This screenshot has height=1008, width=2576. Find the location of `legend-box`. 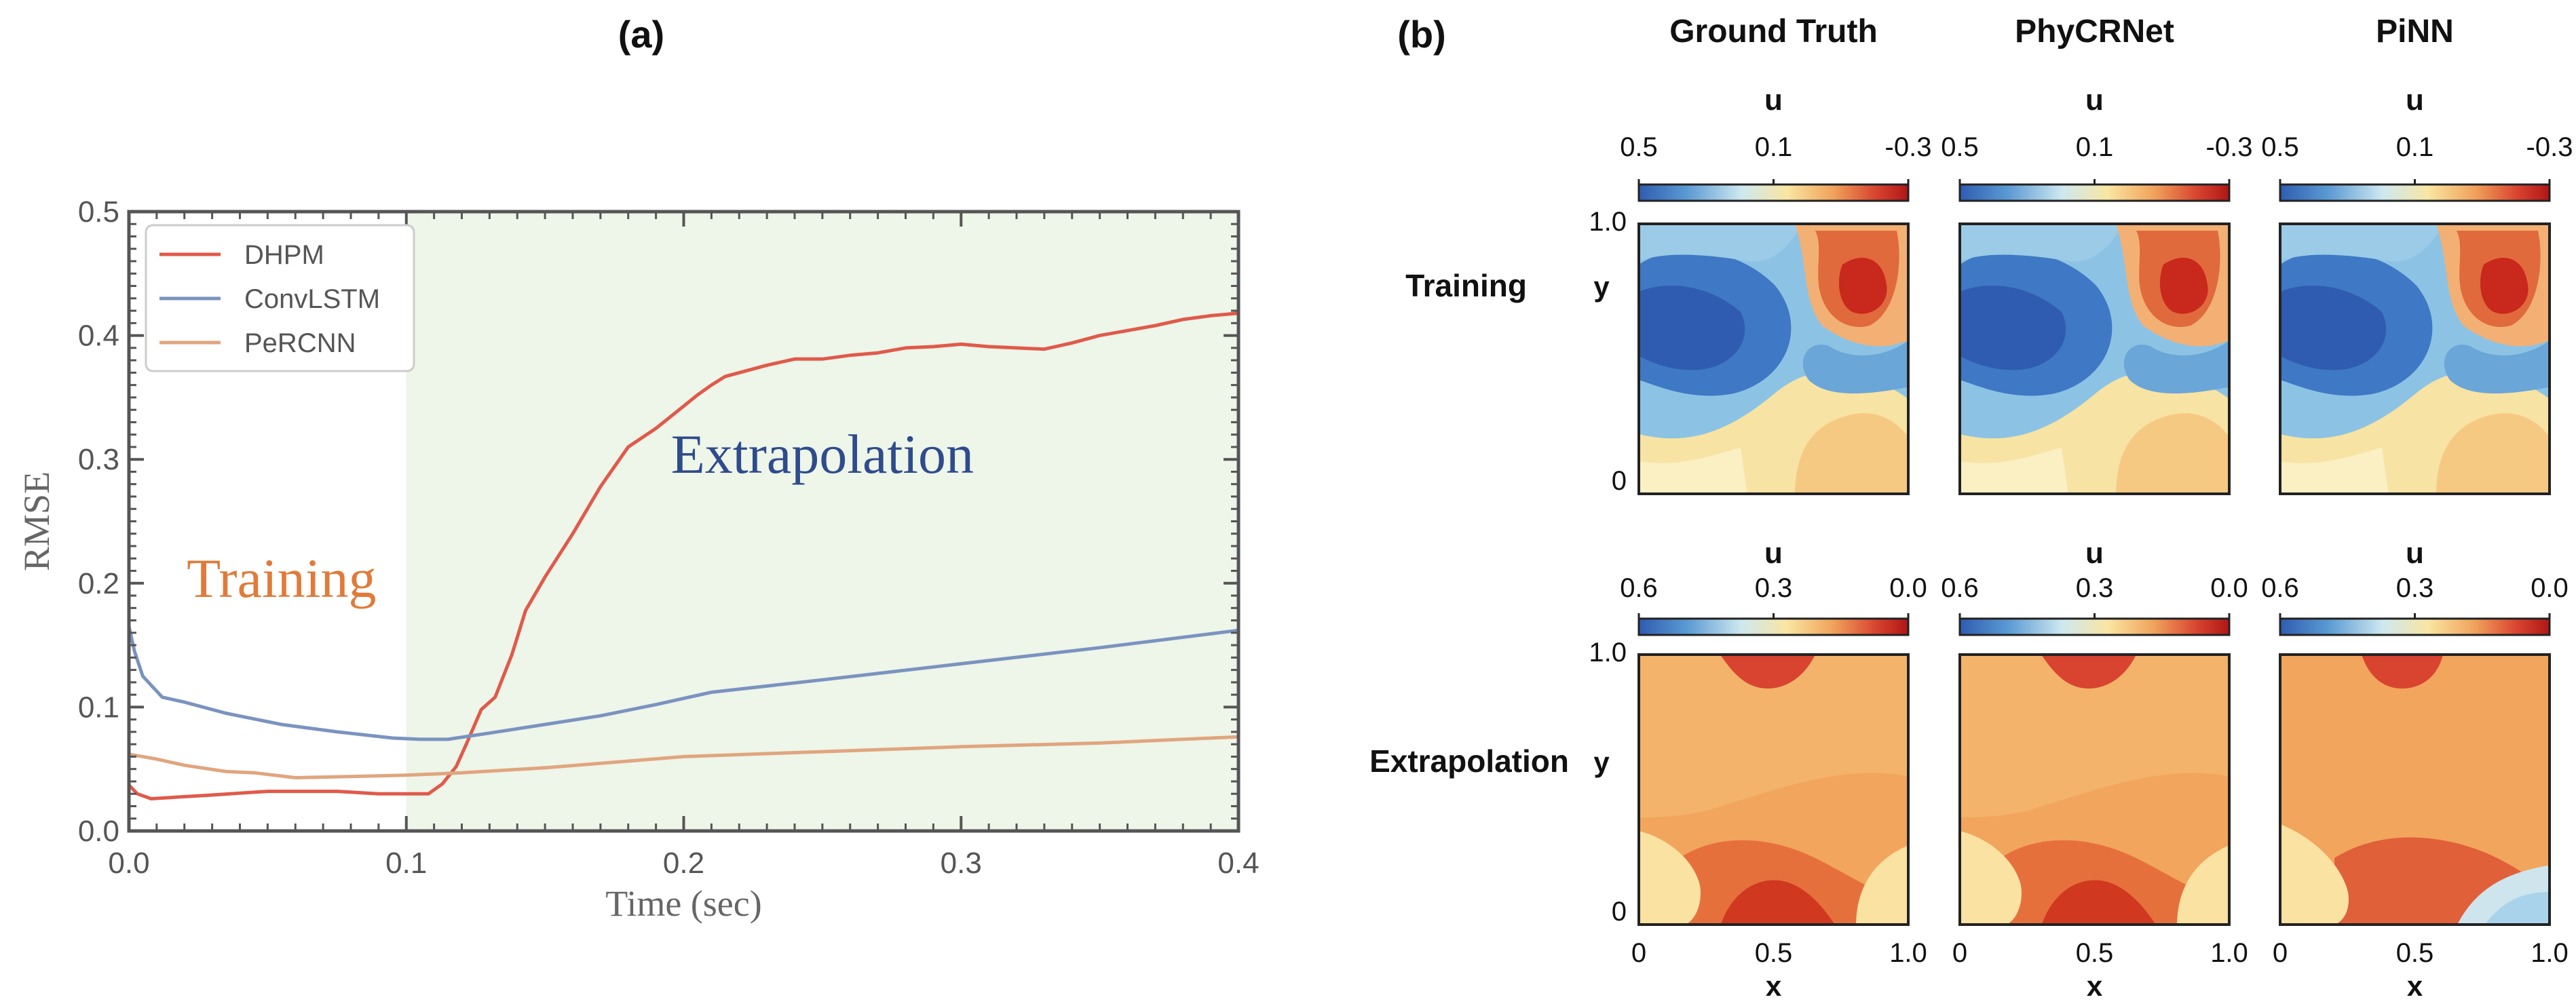

legend-box is located at coordinates (280, 298).